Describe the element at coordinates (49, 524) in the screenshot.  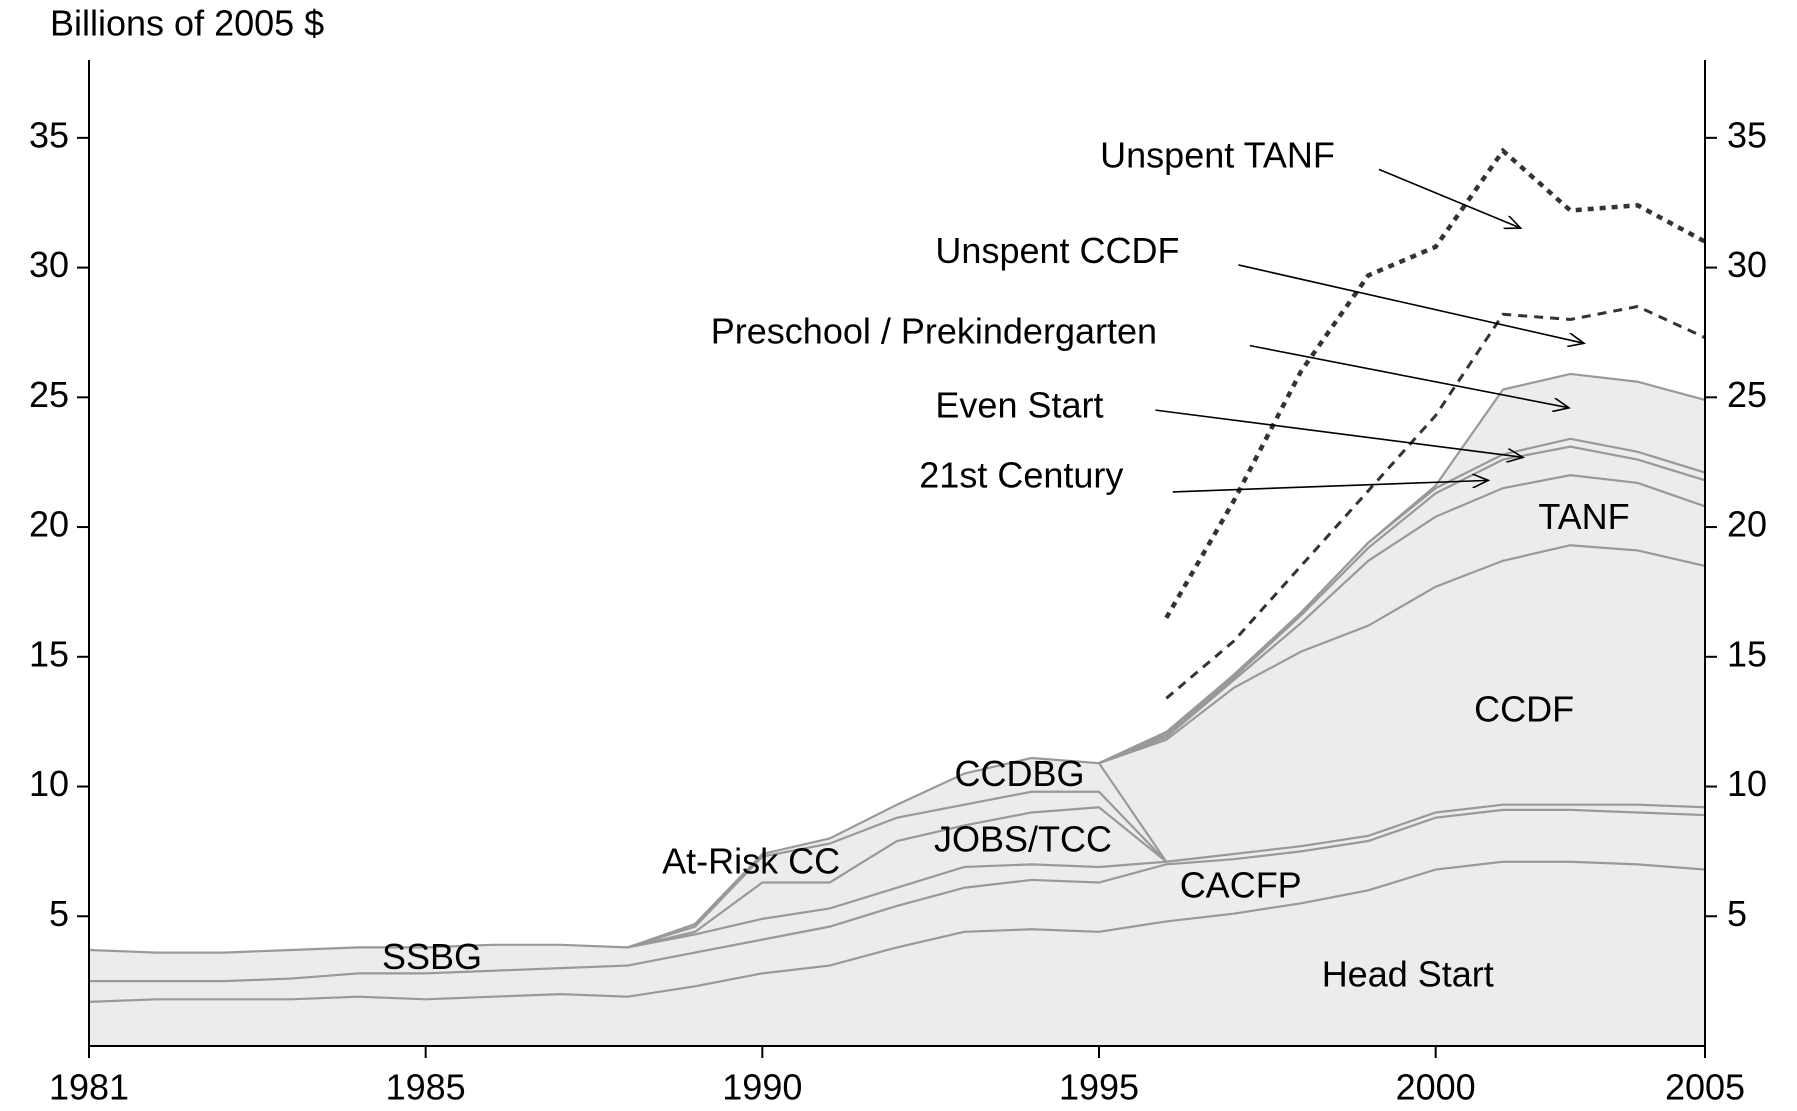
I see `y-tick-label: 20` at that location.